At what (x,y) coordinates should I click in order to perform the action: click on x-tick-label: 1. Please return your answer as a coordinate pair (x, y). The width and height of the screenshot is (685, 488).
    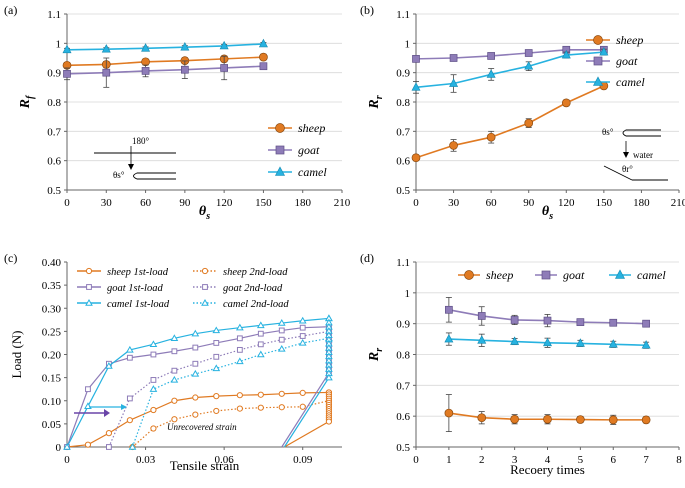
    Looking at the image, I should click on (449, 460).